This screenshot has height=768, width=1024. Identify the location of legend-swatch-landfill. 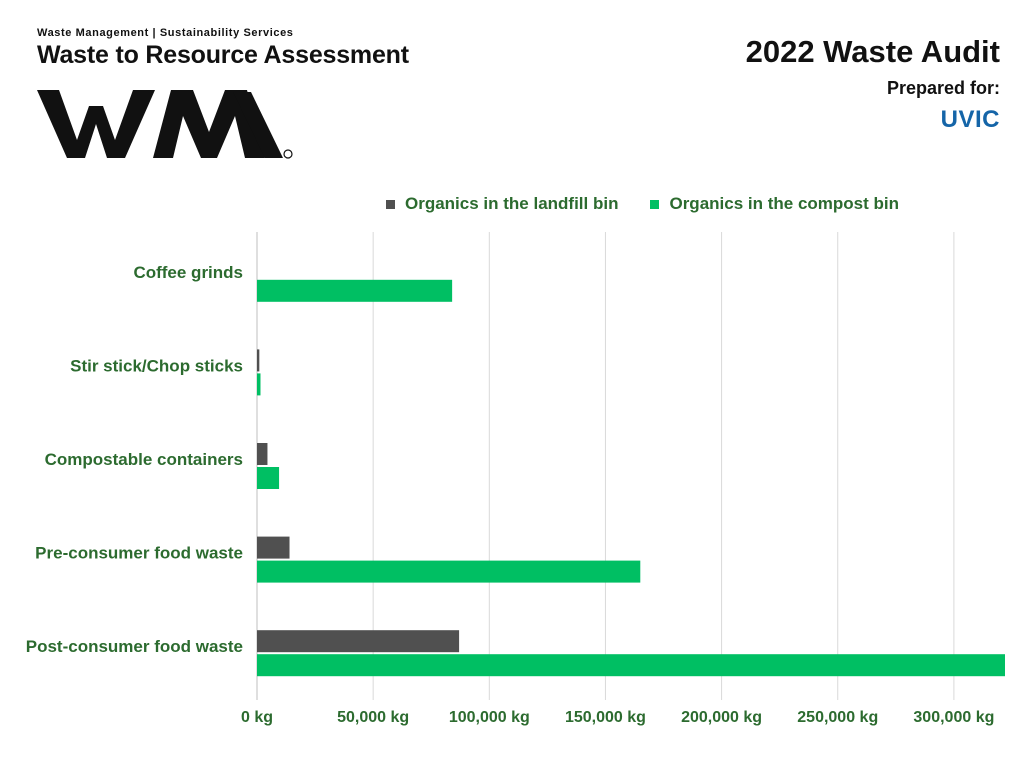
(390, 204).